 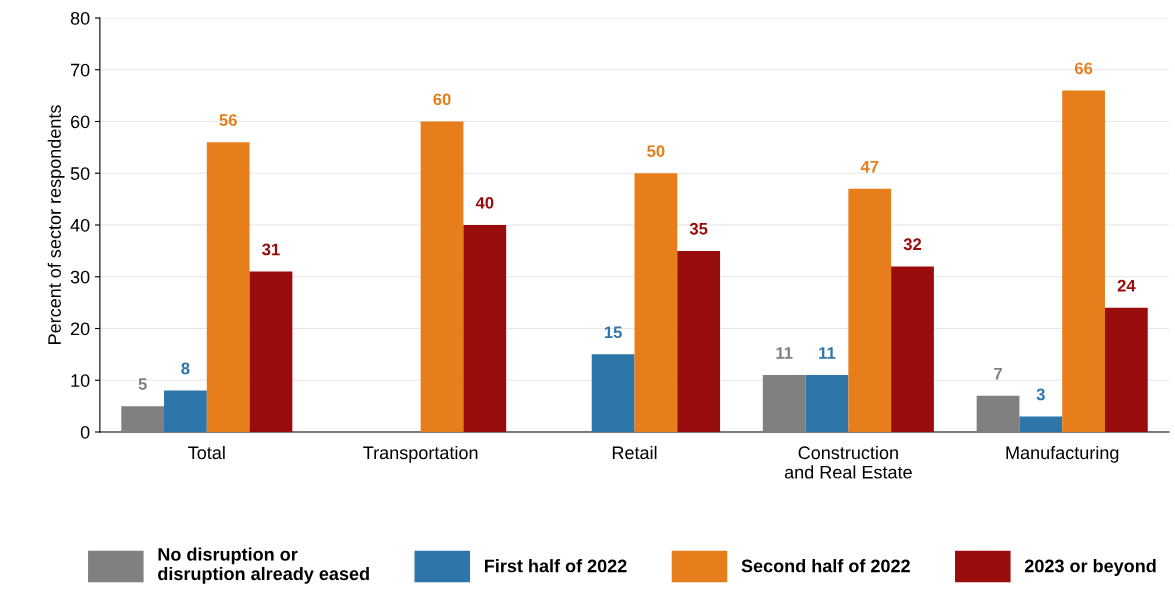 I want to click on y-tick-label: 40, so click(x=80, y=225).